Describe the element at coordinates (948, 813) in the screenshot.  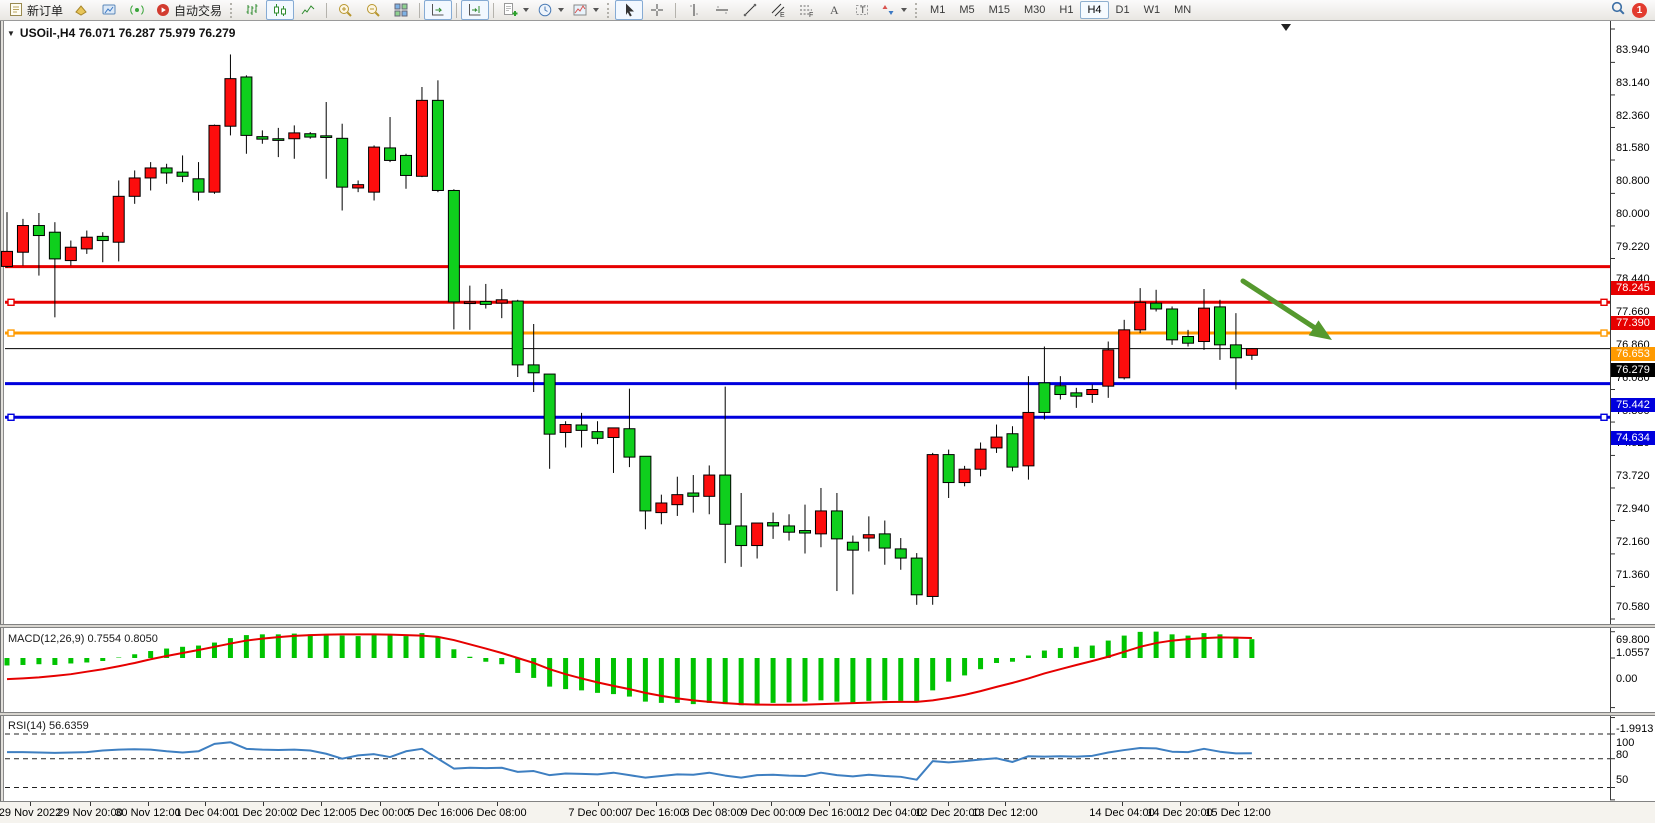
I see `time-axis-label: 12 Dec 20:00` at that location.